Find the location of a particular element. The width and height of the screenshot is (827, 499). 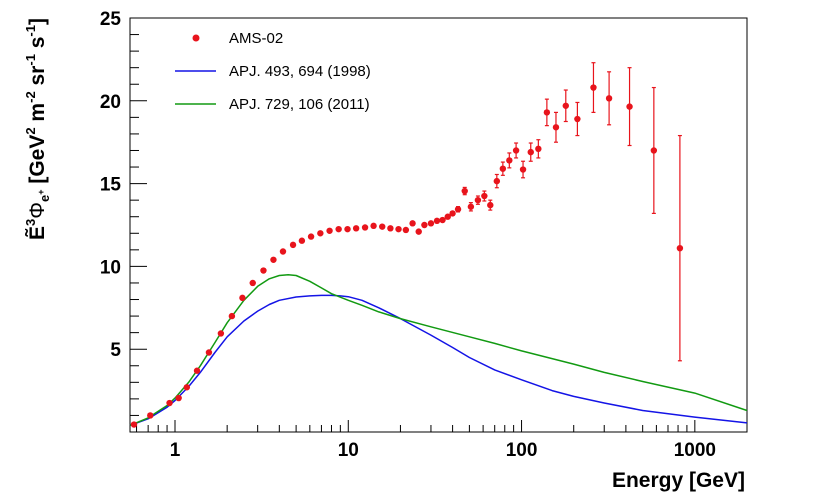

y-title-open: [GeV is located at coordinates (37, 162).